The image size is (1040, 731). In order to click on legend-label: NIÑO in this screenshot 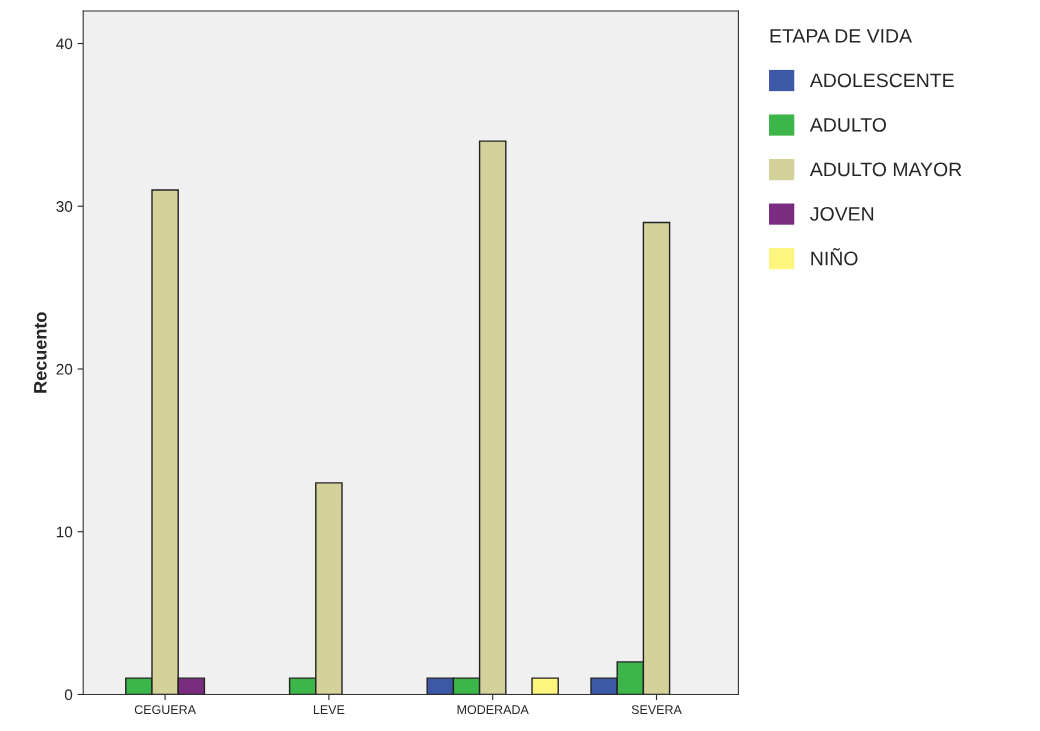, I will do `click(834, 257)`.